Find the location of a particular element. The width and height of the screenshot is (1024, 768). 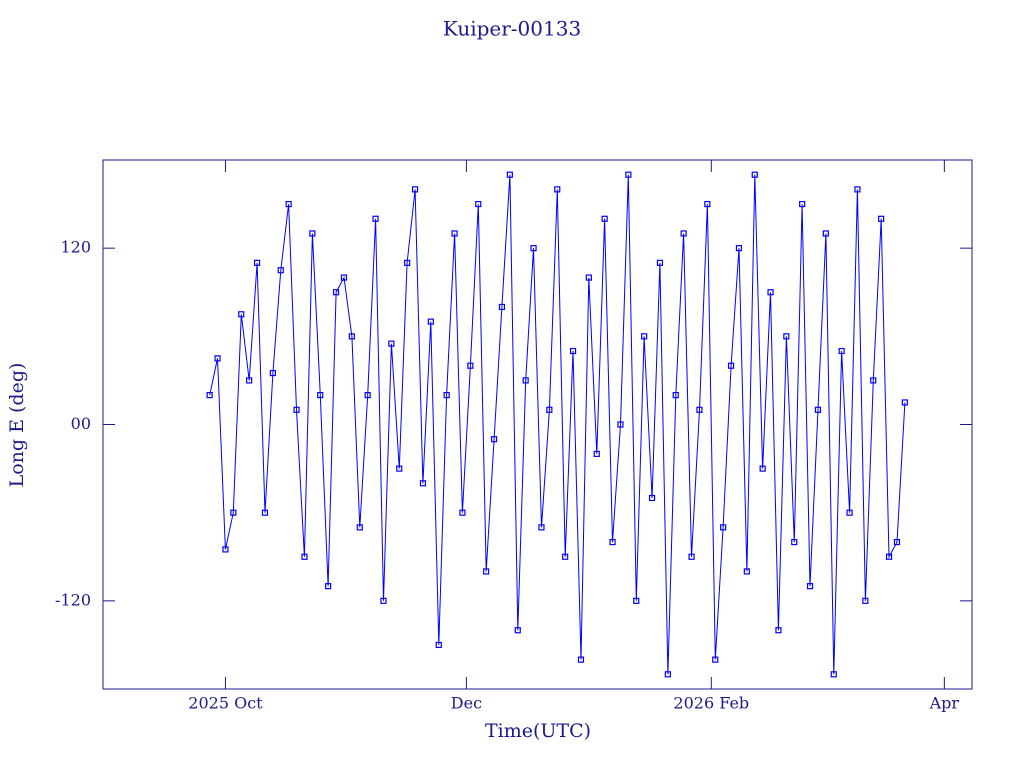

x-tick-label: Apr is located at coordinates (944, 703).